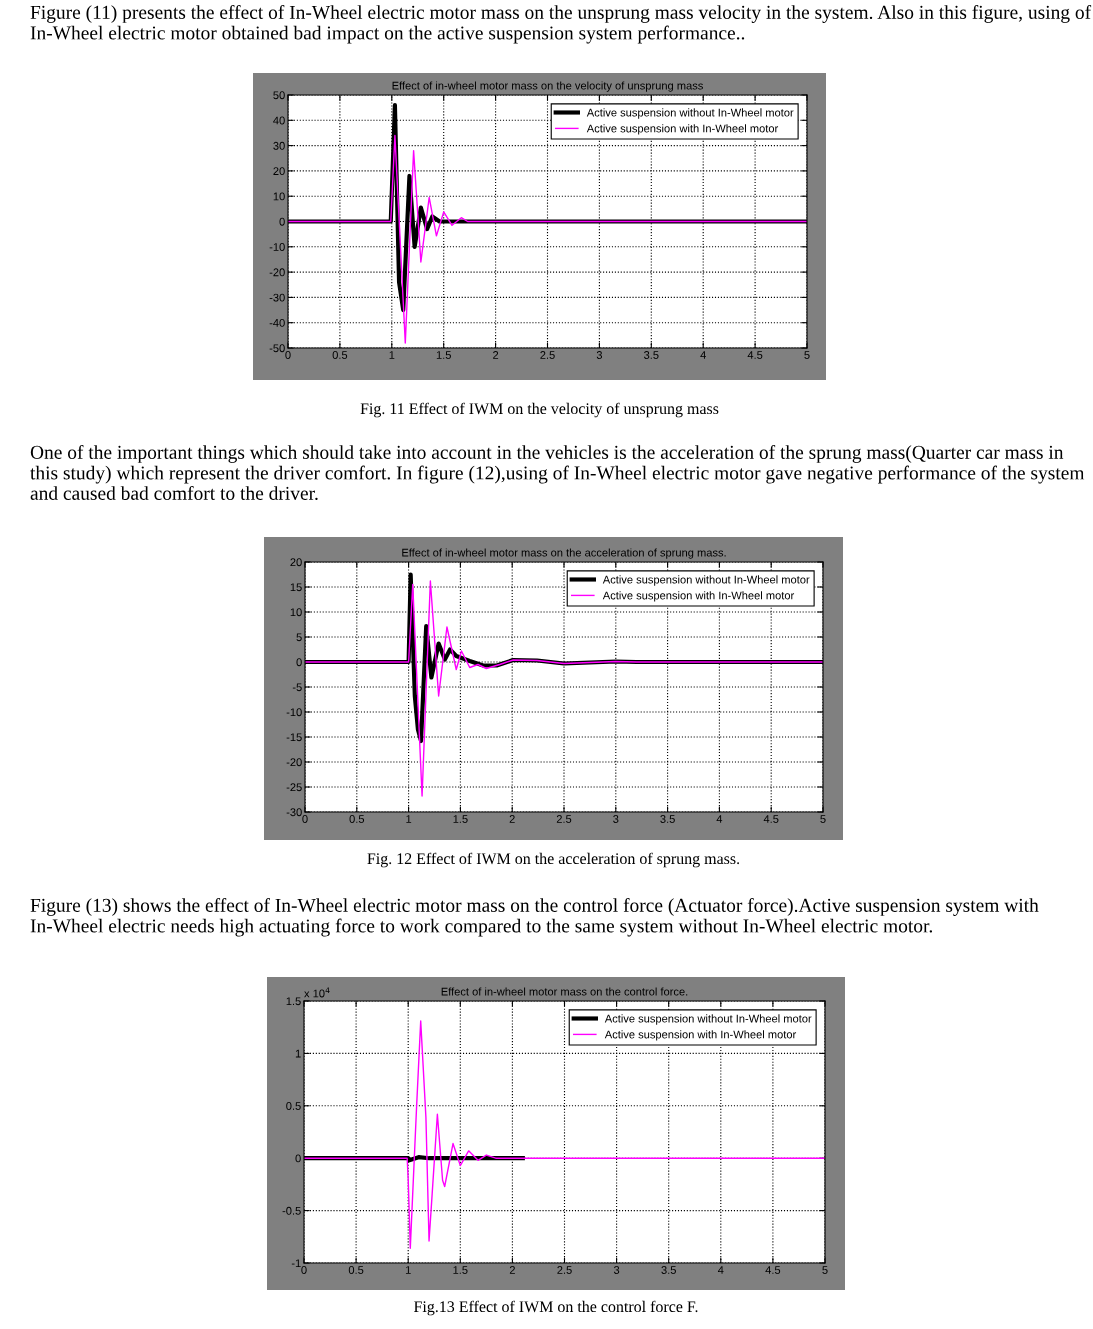 The height and width of the screenshot is (1329, 1093). What do you see at coordinates (547, 86) in the screenshot?
I see `chart-title: Effect of in-wheel motor mass on the velocity of unsprung mass` at bounding box center [547, 86].